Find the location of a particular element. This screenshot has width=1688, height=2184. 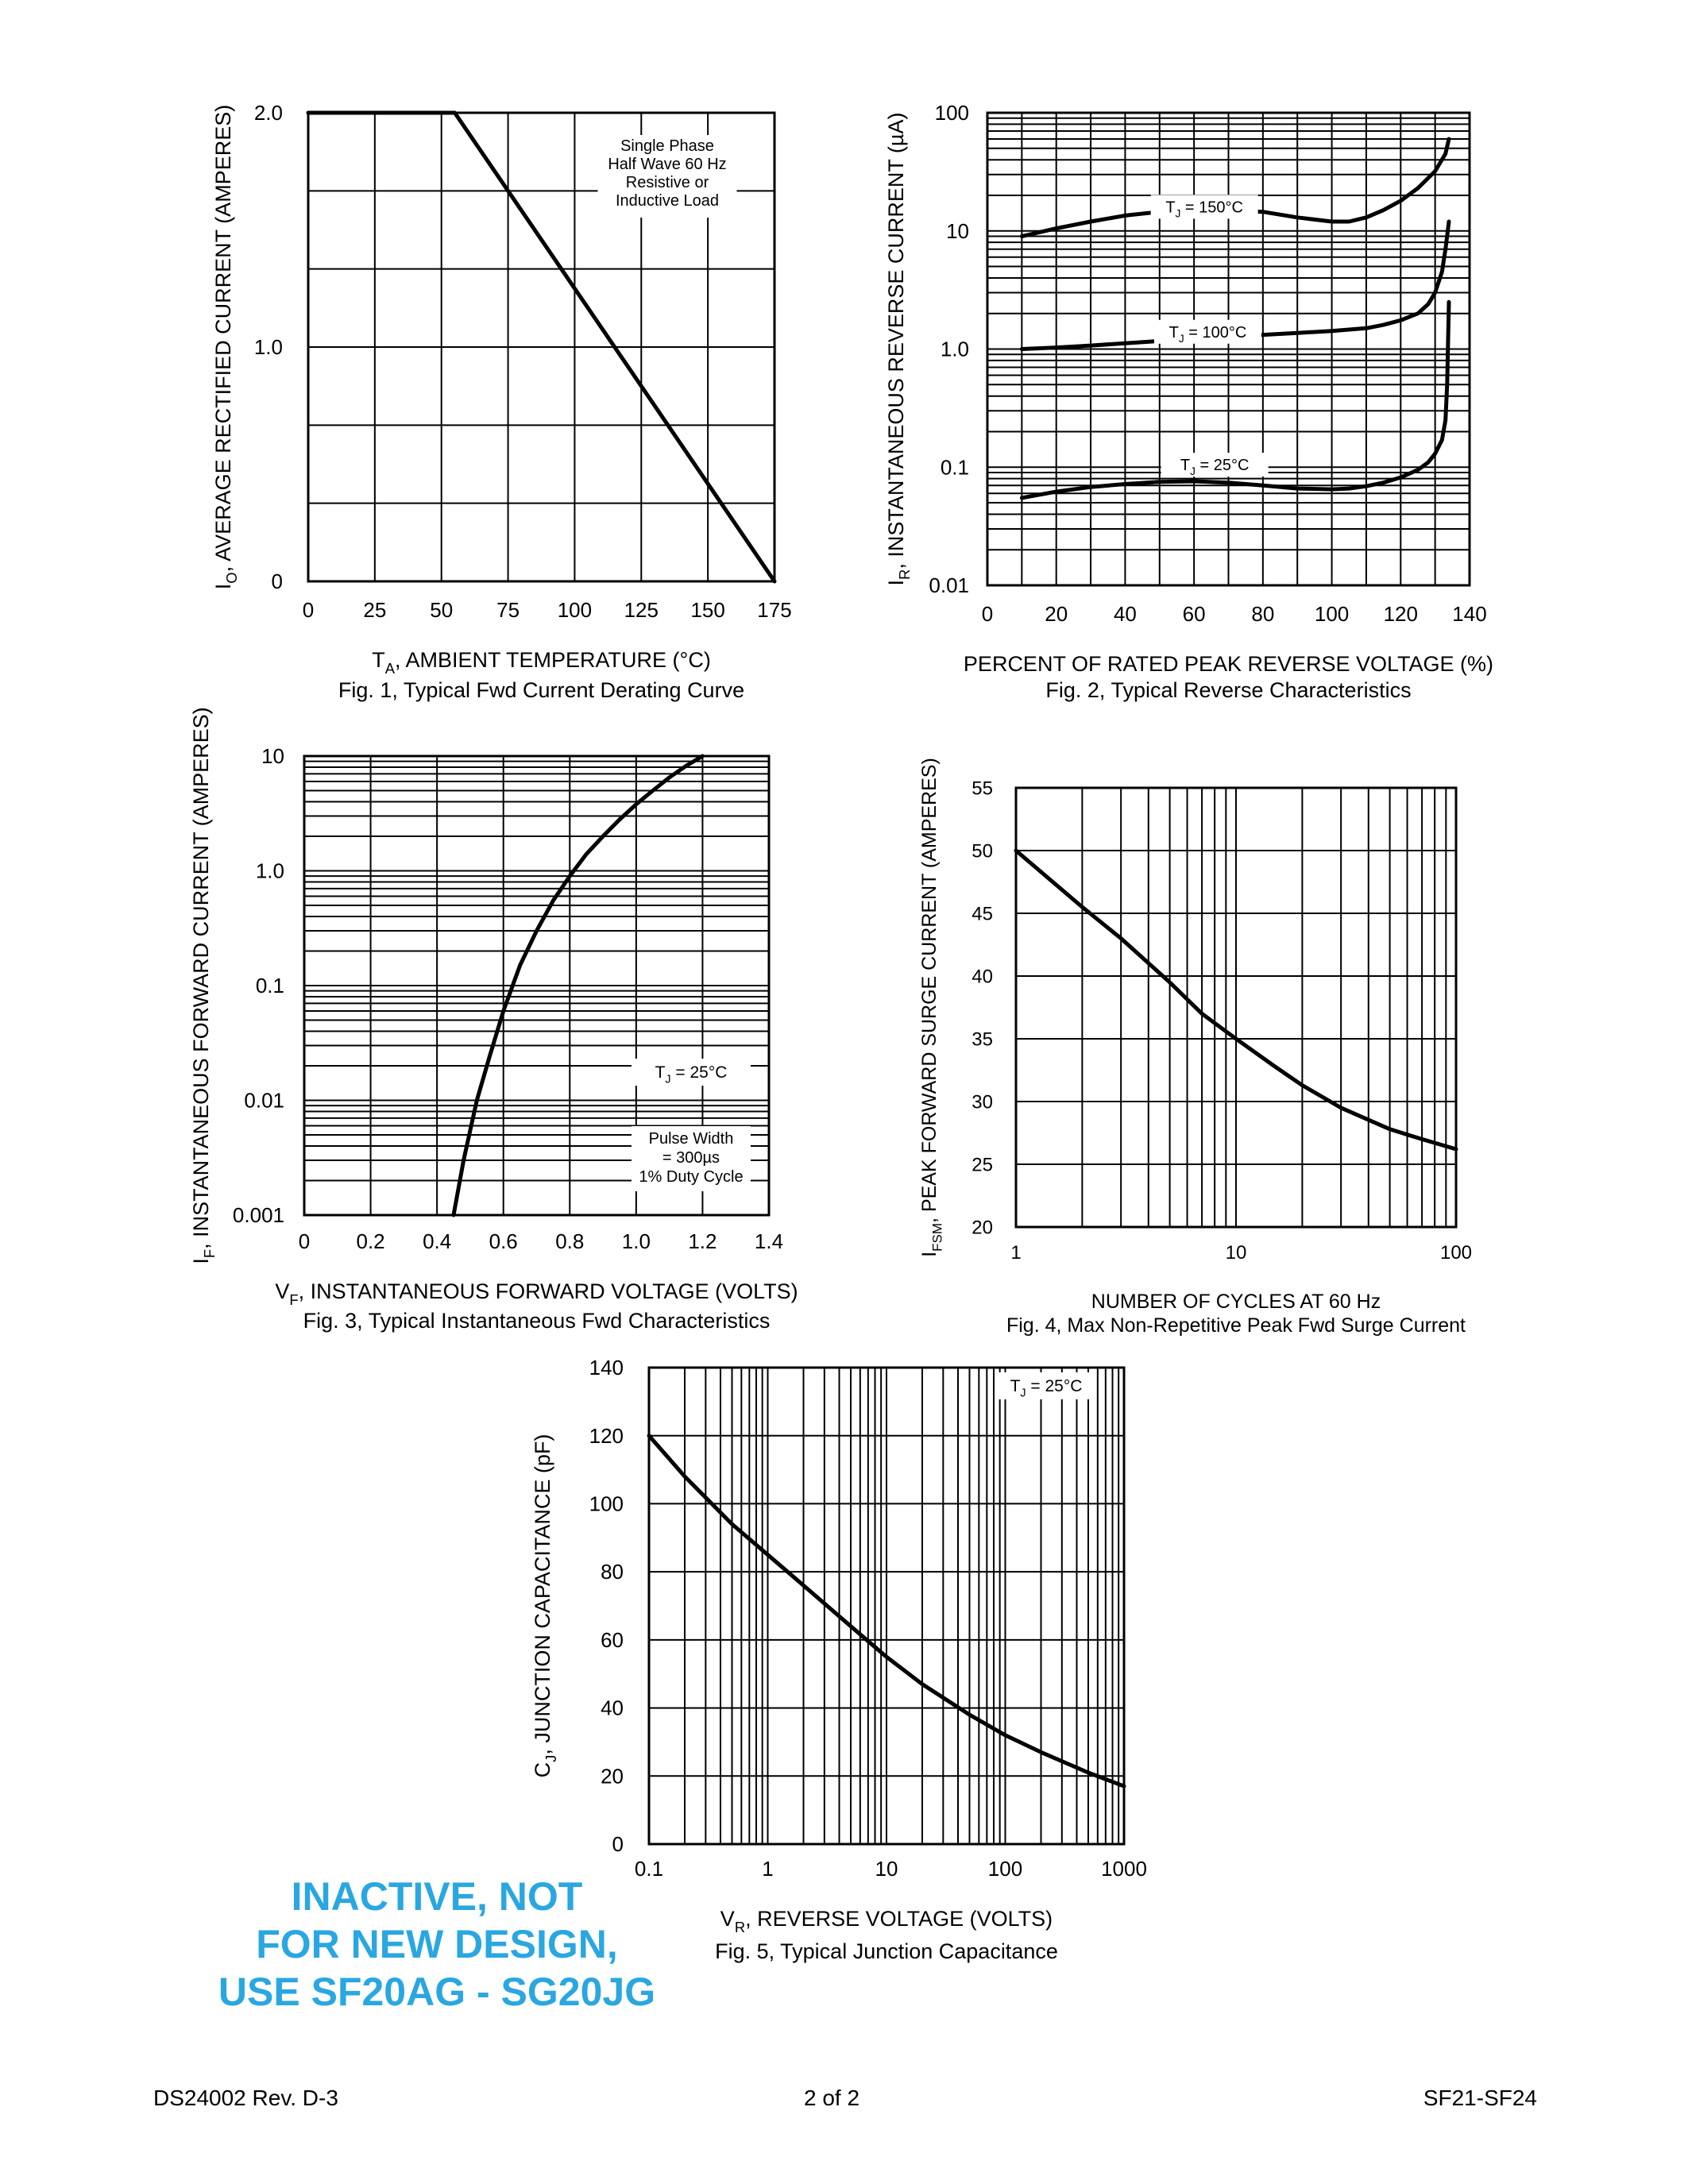

annotation-line: Inductive Load is located at coordinates (668, 201).